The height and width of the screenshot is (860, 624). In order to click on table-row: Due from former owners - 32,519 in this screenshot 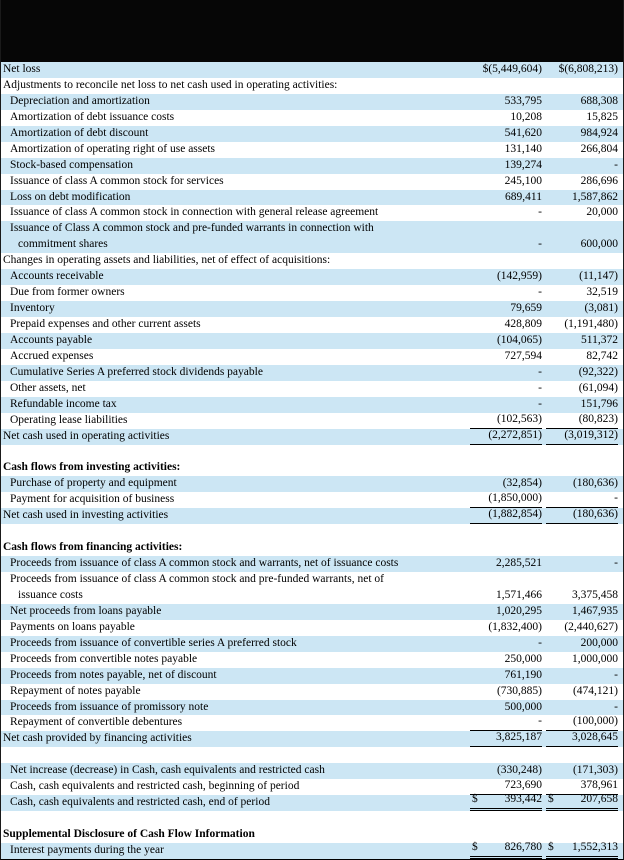, I will do `click(312, 293)`.